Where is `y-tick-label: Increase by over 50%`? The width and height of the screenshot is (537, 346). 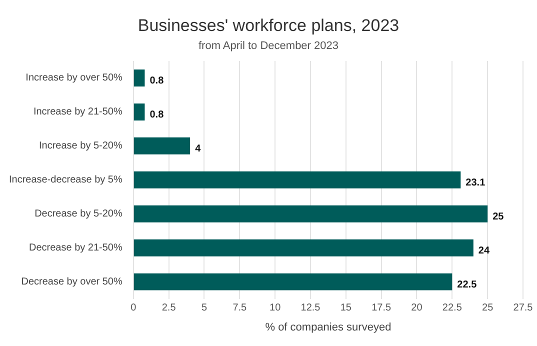 y-tick-label: Increase by over 50% is located at coordinates (74, 78).